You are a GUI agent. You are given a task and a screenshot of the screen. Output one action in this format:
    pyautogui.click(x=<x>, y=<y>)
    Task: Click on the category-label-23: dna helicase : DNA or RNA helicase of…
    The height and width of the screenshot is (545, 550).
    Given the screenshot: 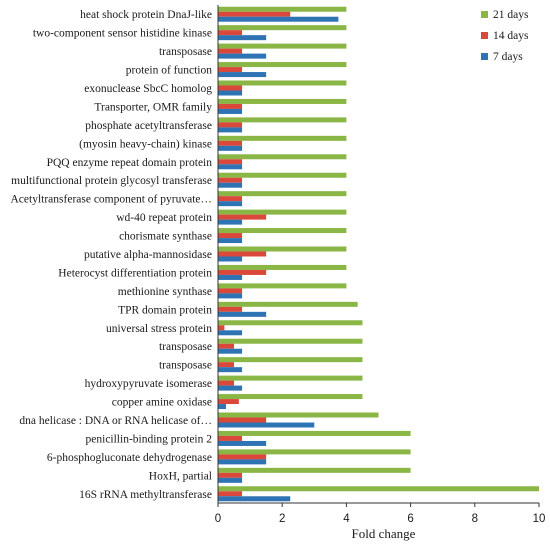 What is the action you would take?
    pyautogui.click(x=115, y=421)
    